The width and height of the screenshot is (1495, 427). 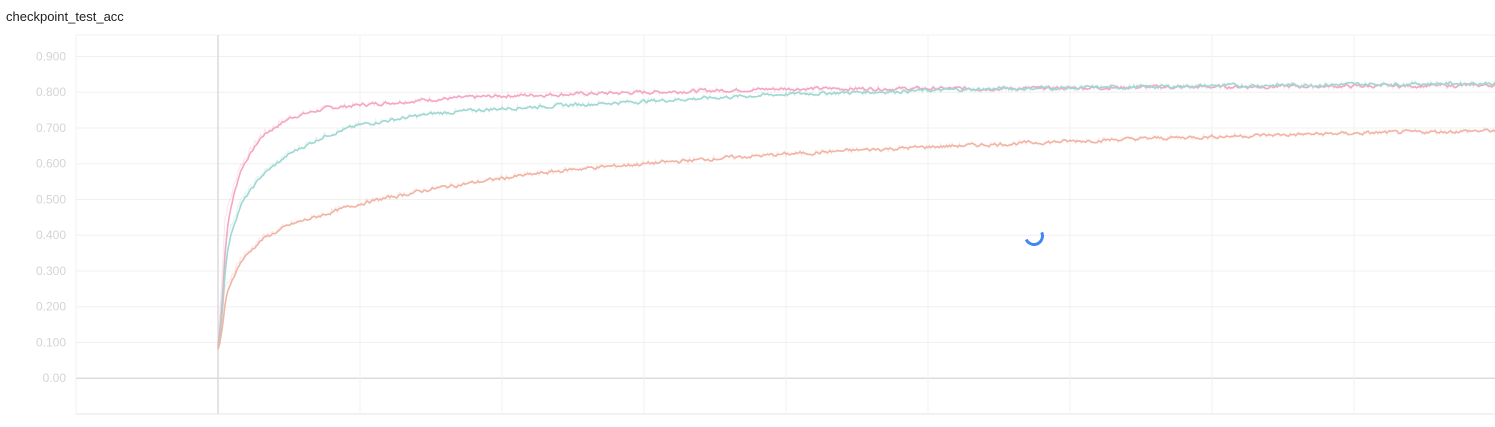 What do you see at coordinates (51, 235) in the screenshot?
I see `y-tick-label: 0.400` at bounding box center [51, 235].